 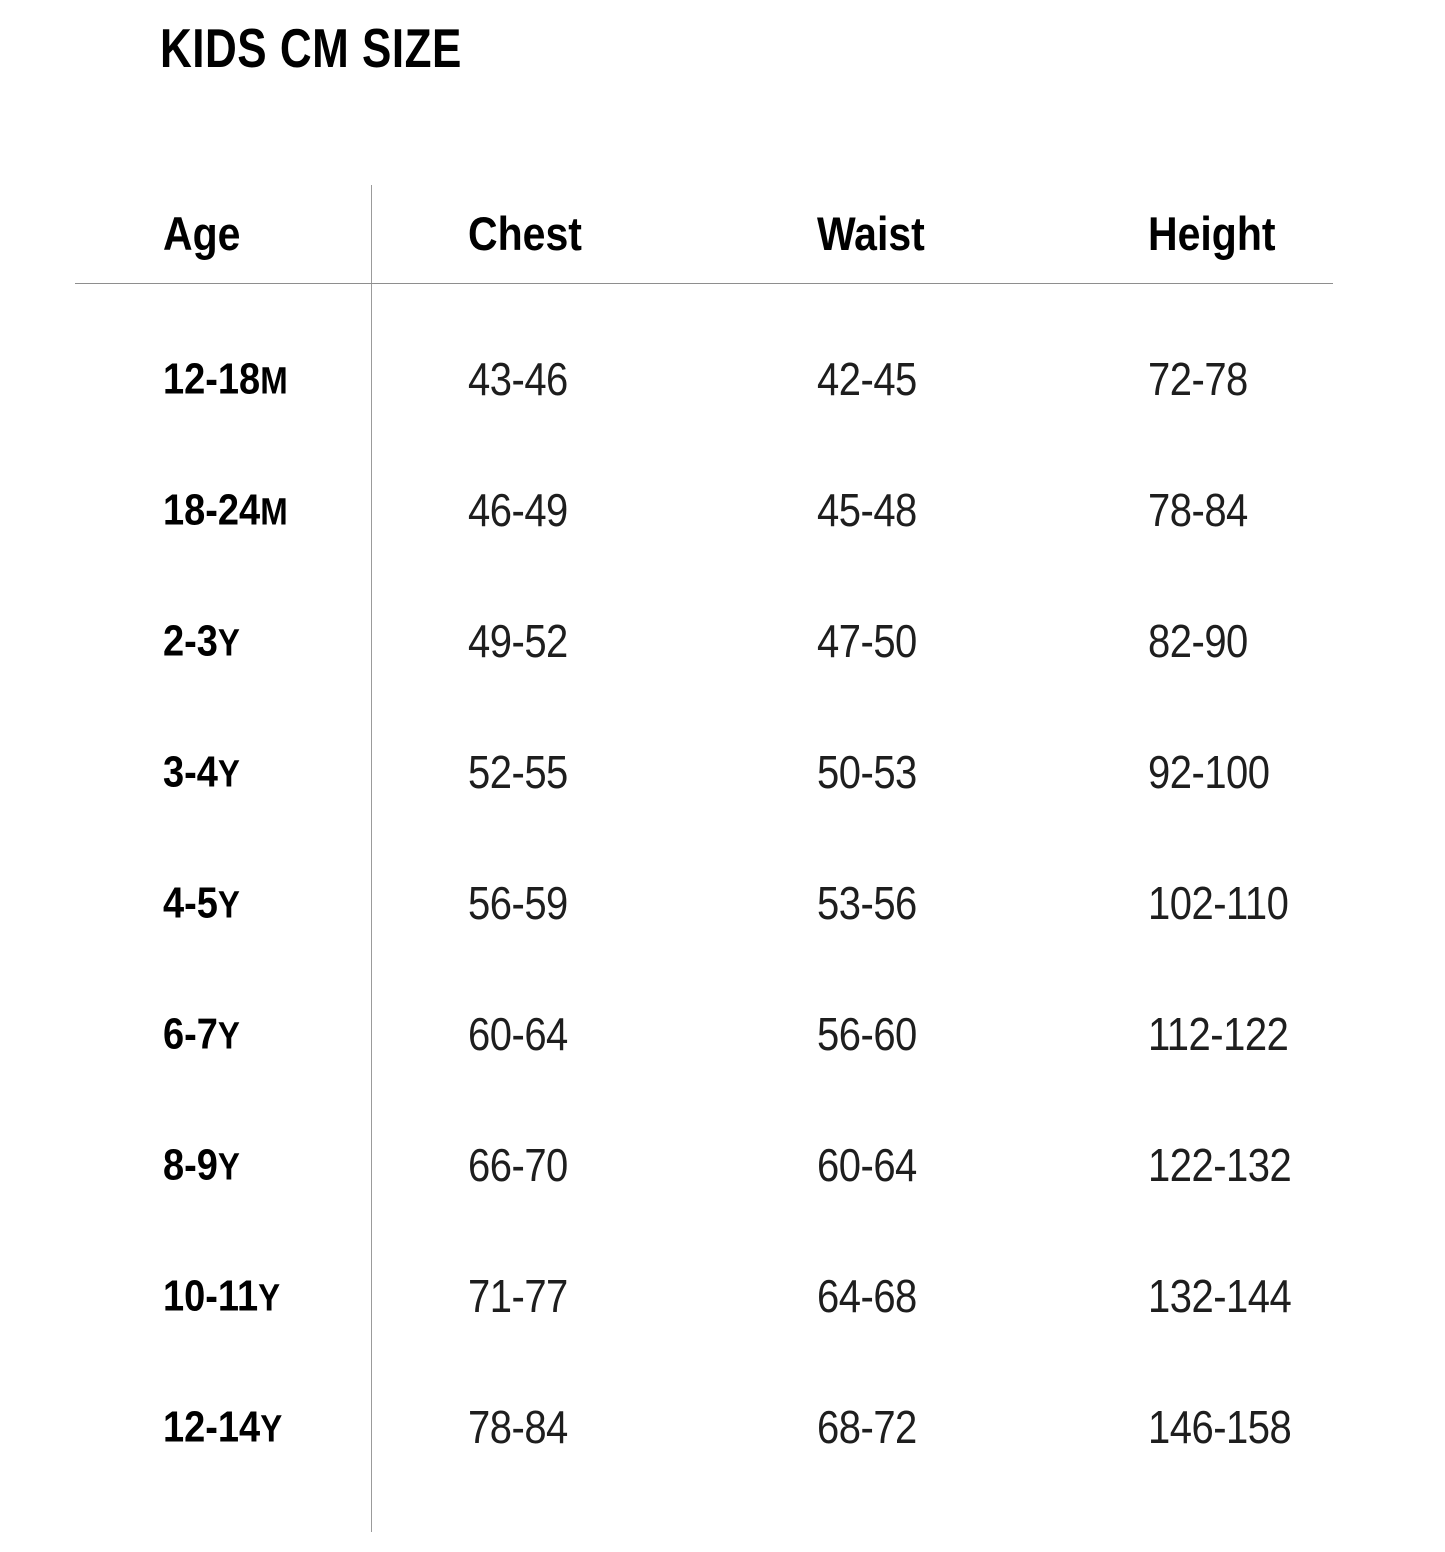 I want to click on table-row: 6-7Y 60-64 56-60 112-122, so click(x=722, y=1035).